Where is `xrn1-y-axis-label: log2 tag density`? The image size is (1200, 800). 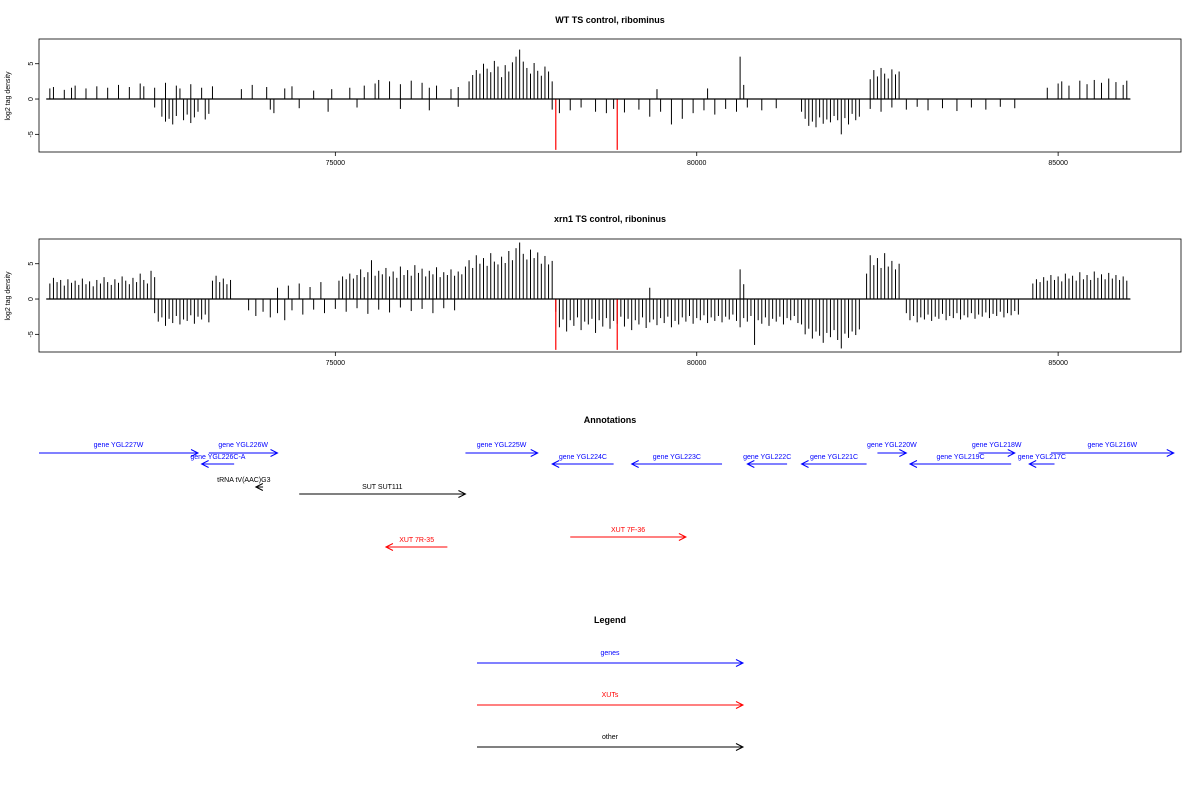
xrn1-y-axis-label: log2 tag density is located at coordinates (8, 296).